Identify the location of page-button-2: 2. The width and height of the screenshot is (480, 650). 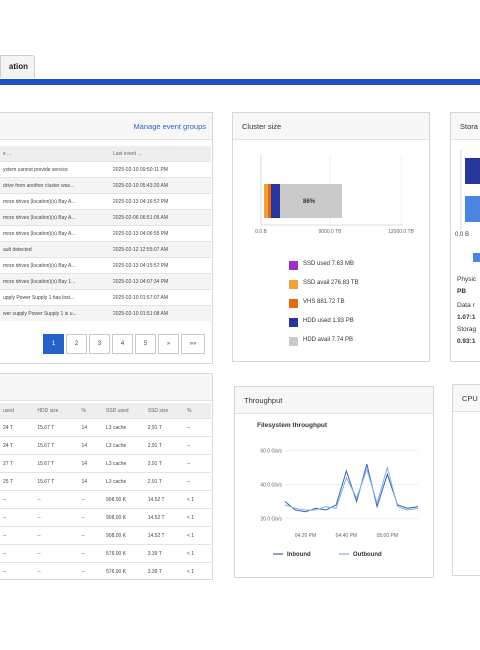
(76, 344).